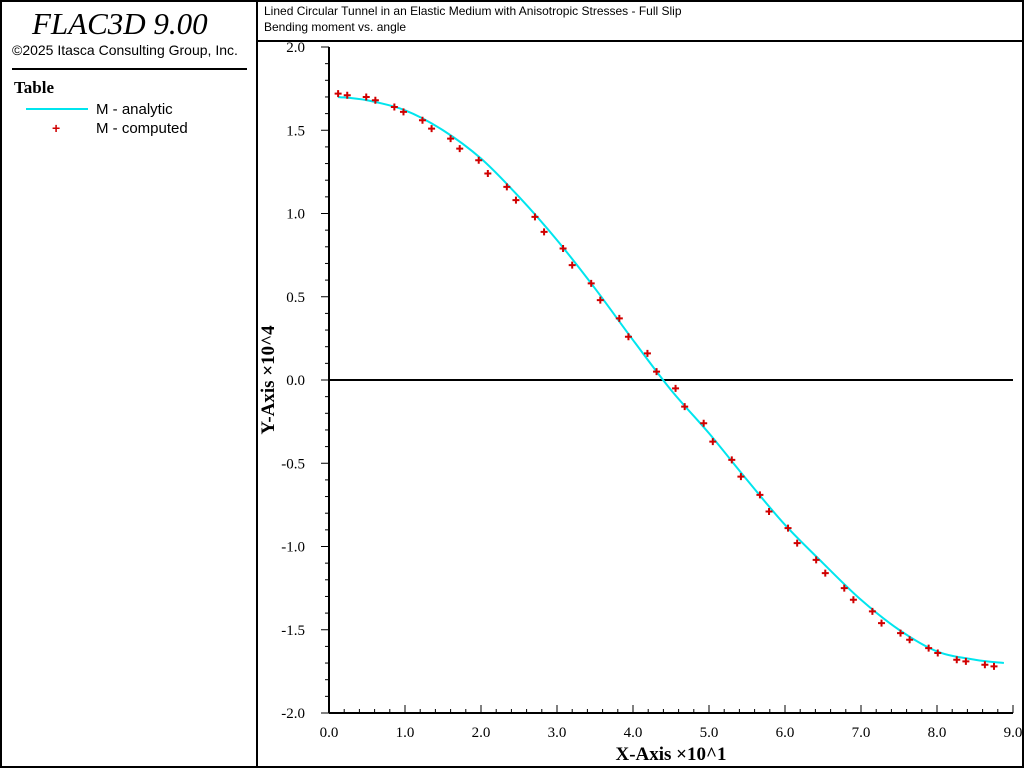 This screenshot has height=768, width=1024. I want to click on x-tick-label: 9.0, so click(1013, 733).